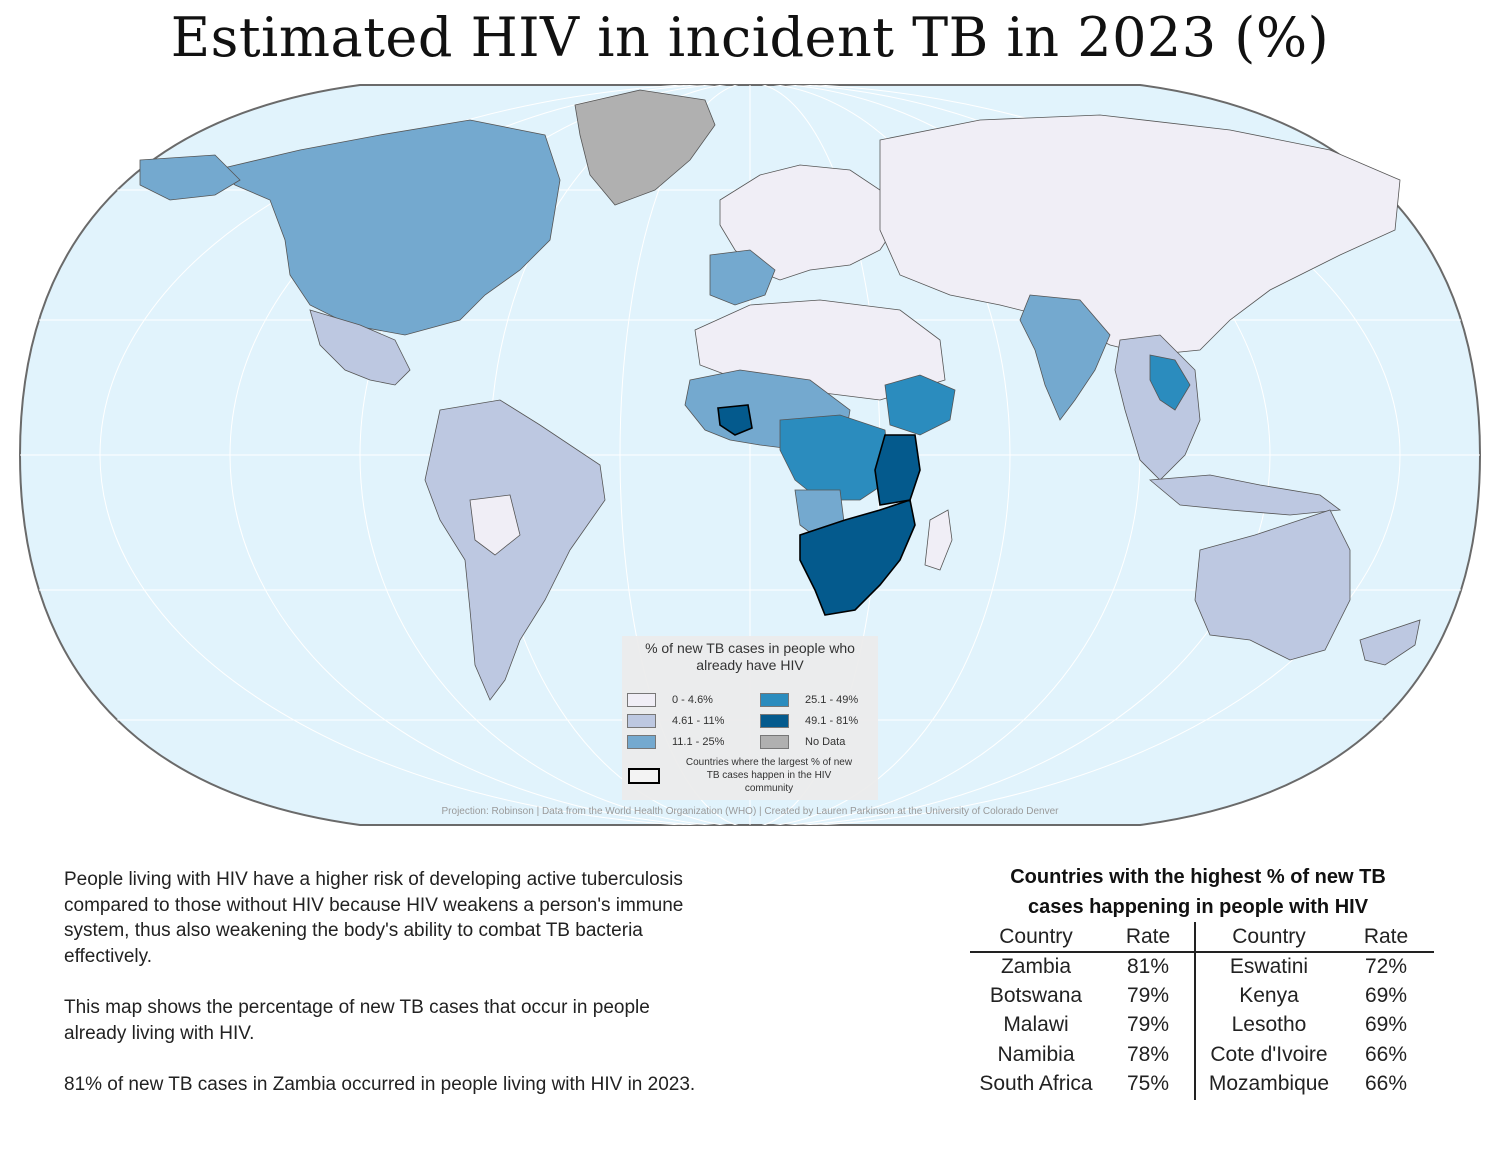  I want to click on region-new-zealand, so click(1390, 642).